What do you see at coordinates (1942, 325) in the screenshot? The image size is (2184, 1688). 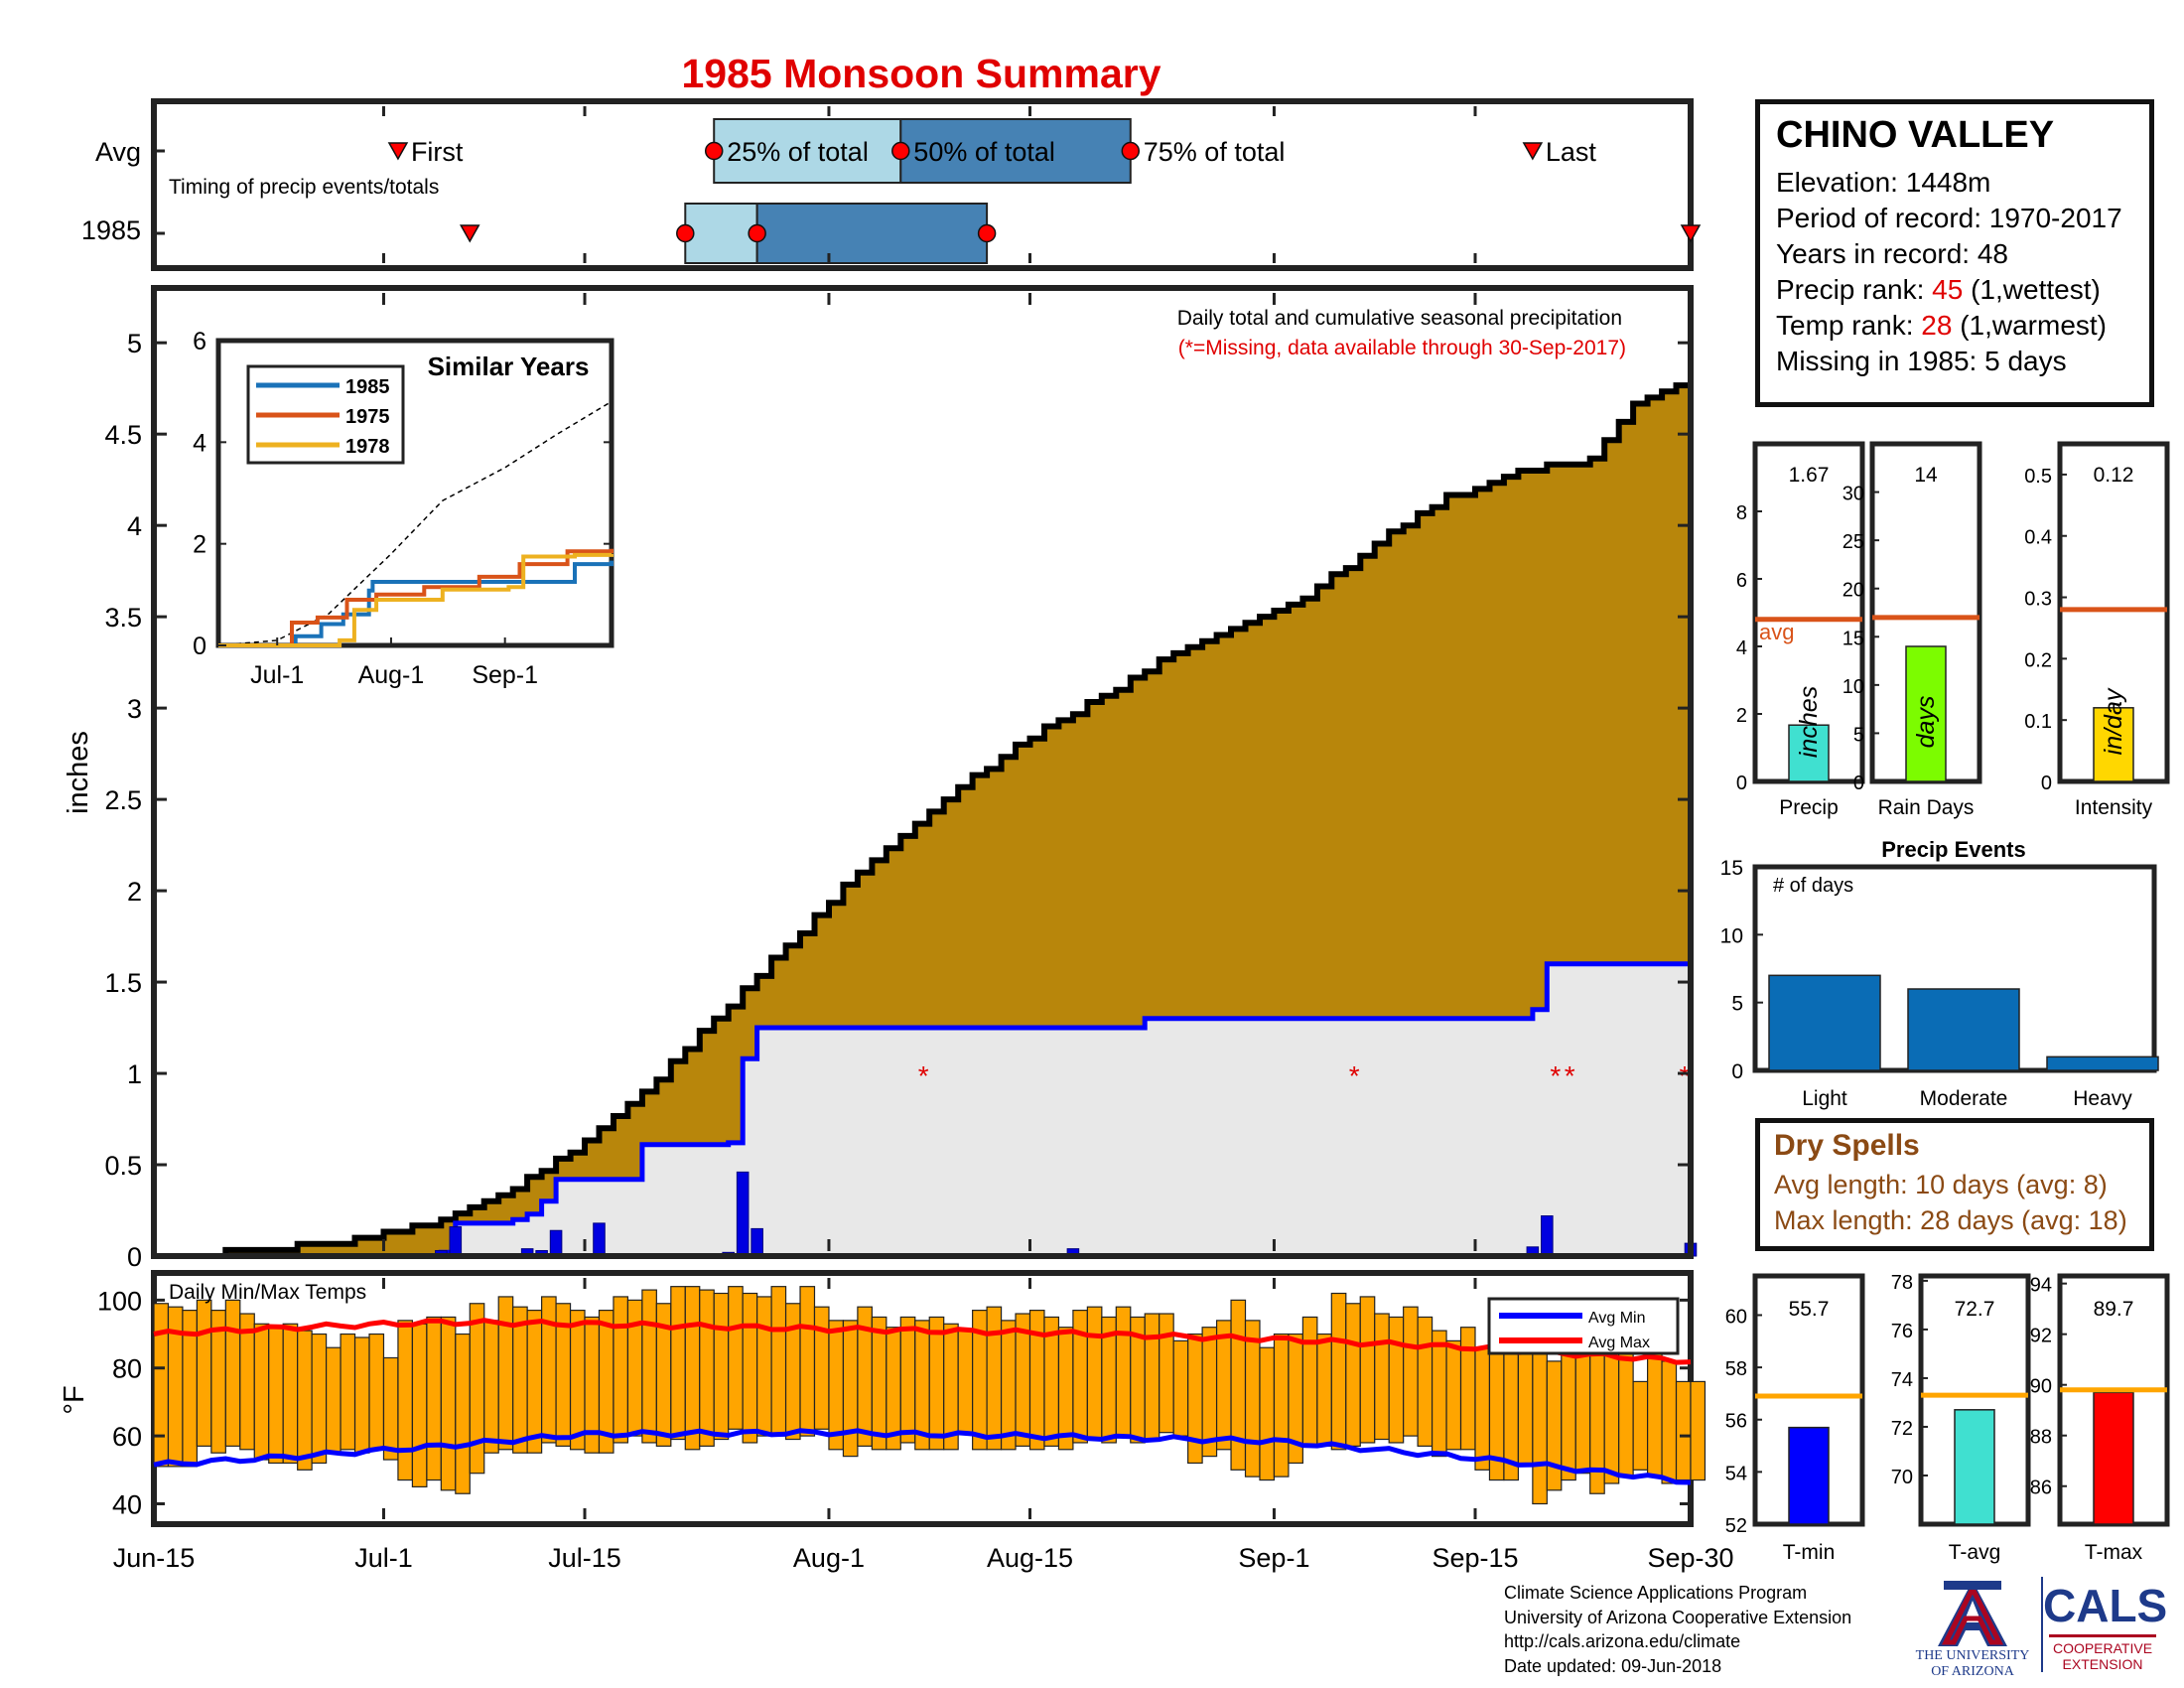 I see `station-temp-rank: Temp rank: 28 (1,warmest)` at bounding box center [1942, 325].